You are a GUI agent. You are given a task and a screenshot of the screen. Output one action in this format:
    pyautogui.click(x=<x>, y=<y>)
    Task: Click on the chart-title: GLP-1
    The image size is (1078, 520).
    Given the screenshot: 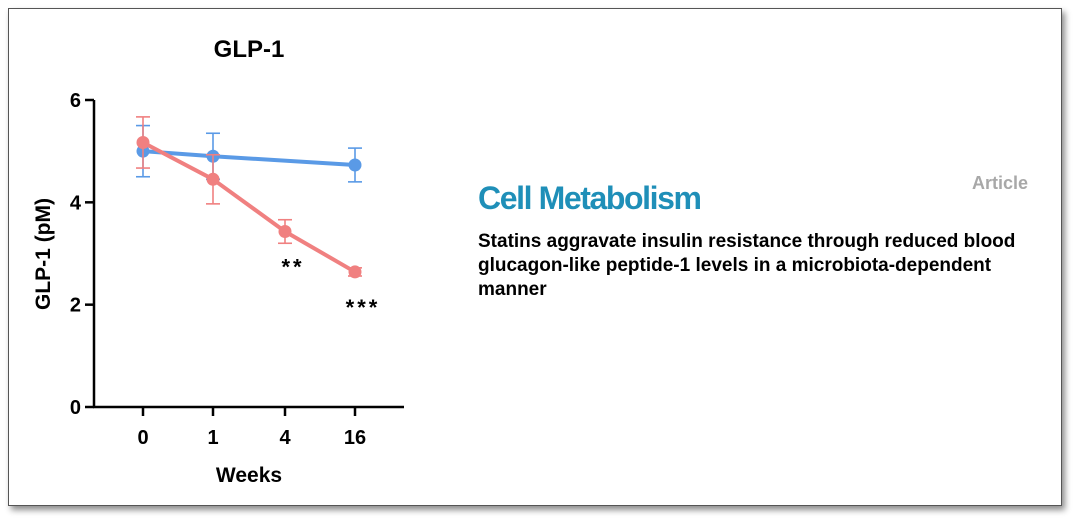 What is the action you would take?
    pyautogui.click(x=249, y=49)
    